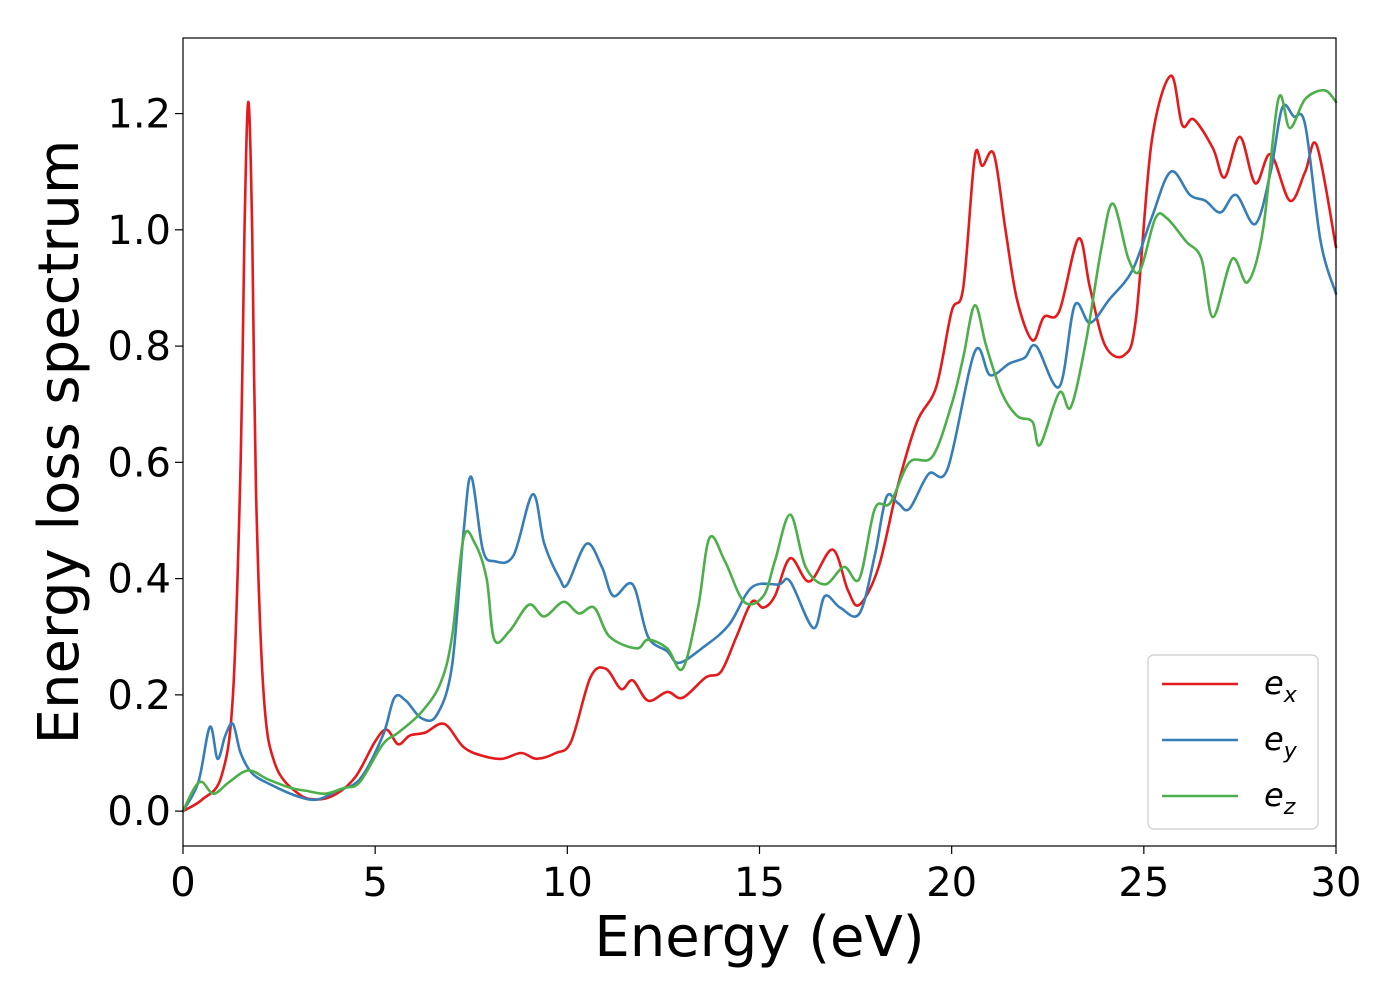 The height and width of the screenshot is (1005, 1400). What do you see at coordinates (182, 883) in the screenshot?
I see `x-tick-label: 0` at bounding box center [182, 883].